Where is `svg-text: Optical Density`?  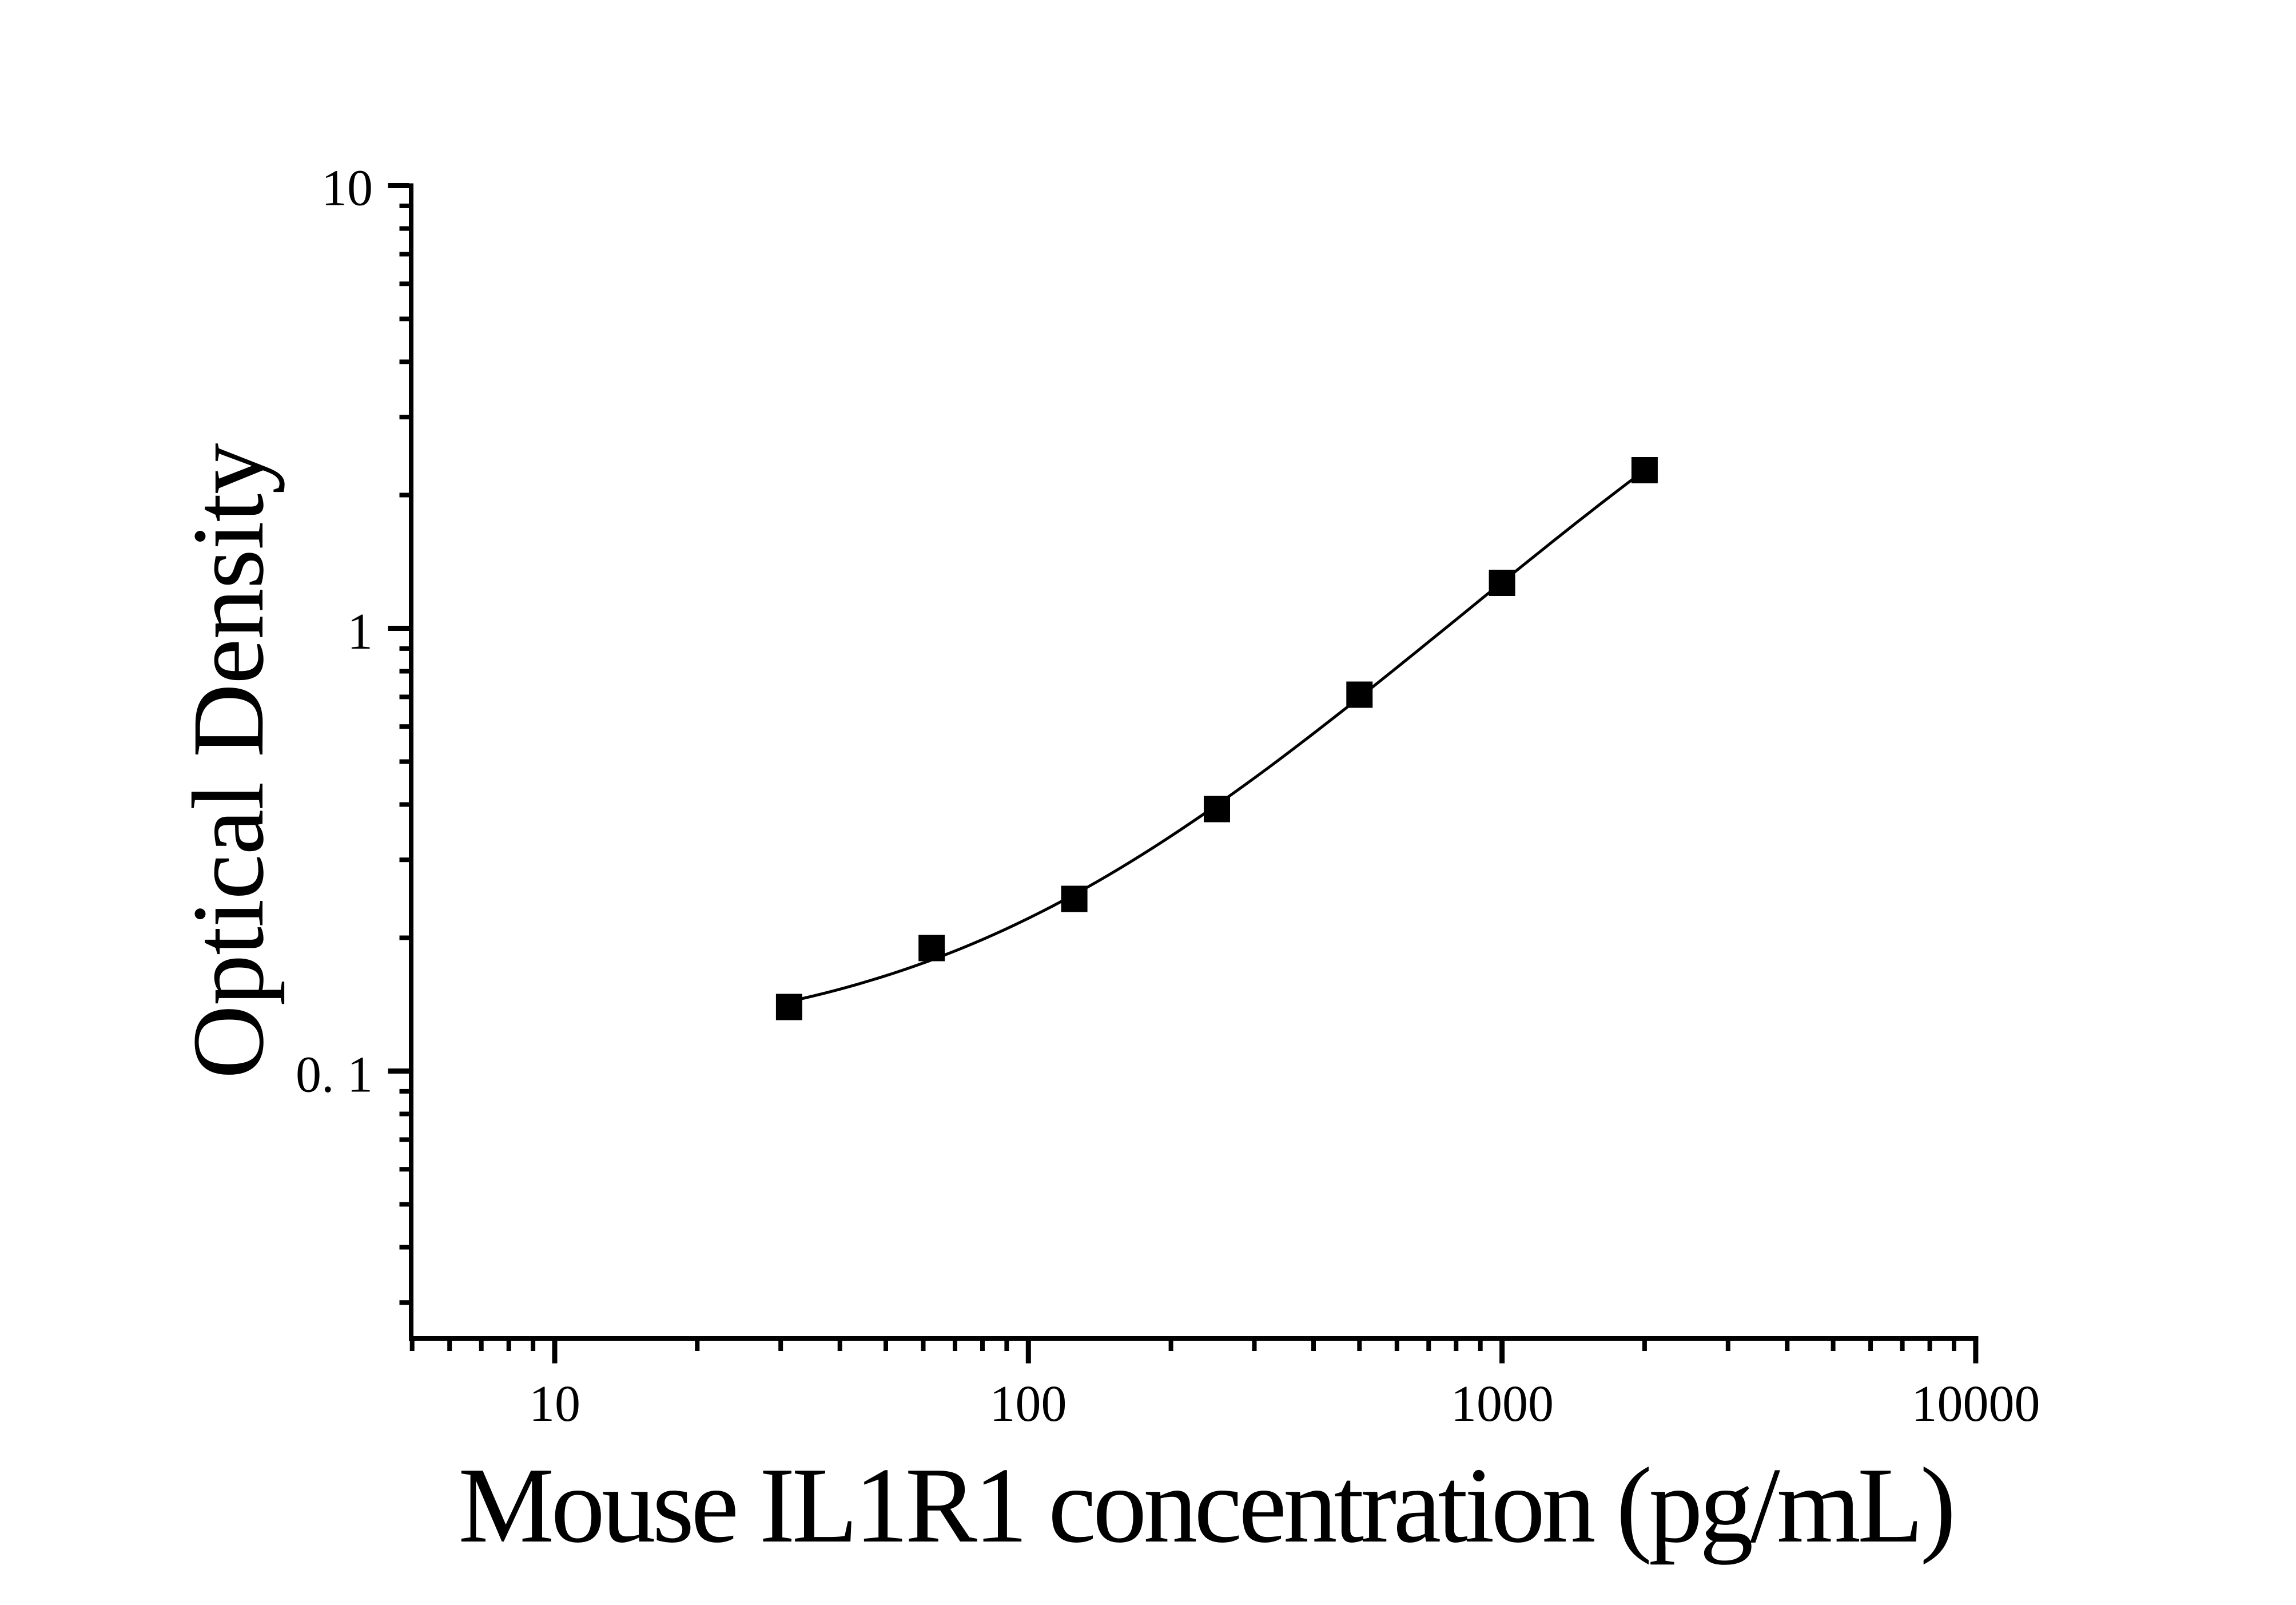
svg-text: Optical Density is located at coordinates (228, 761).